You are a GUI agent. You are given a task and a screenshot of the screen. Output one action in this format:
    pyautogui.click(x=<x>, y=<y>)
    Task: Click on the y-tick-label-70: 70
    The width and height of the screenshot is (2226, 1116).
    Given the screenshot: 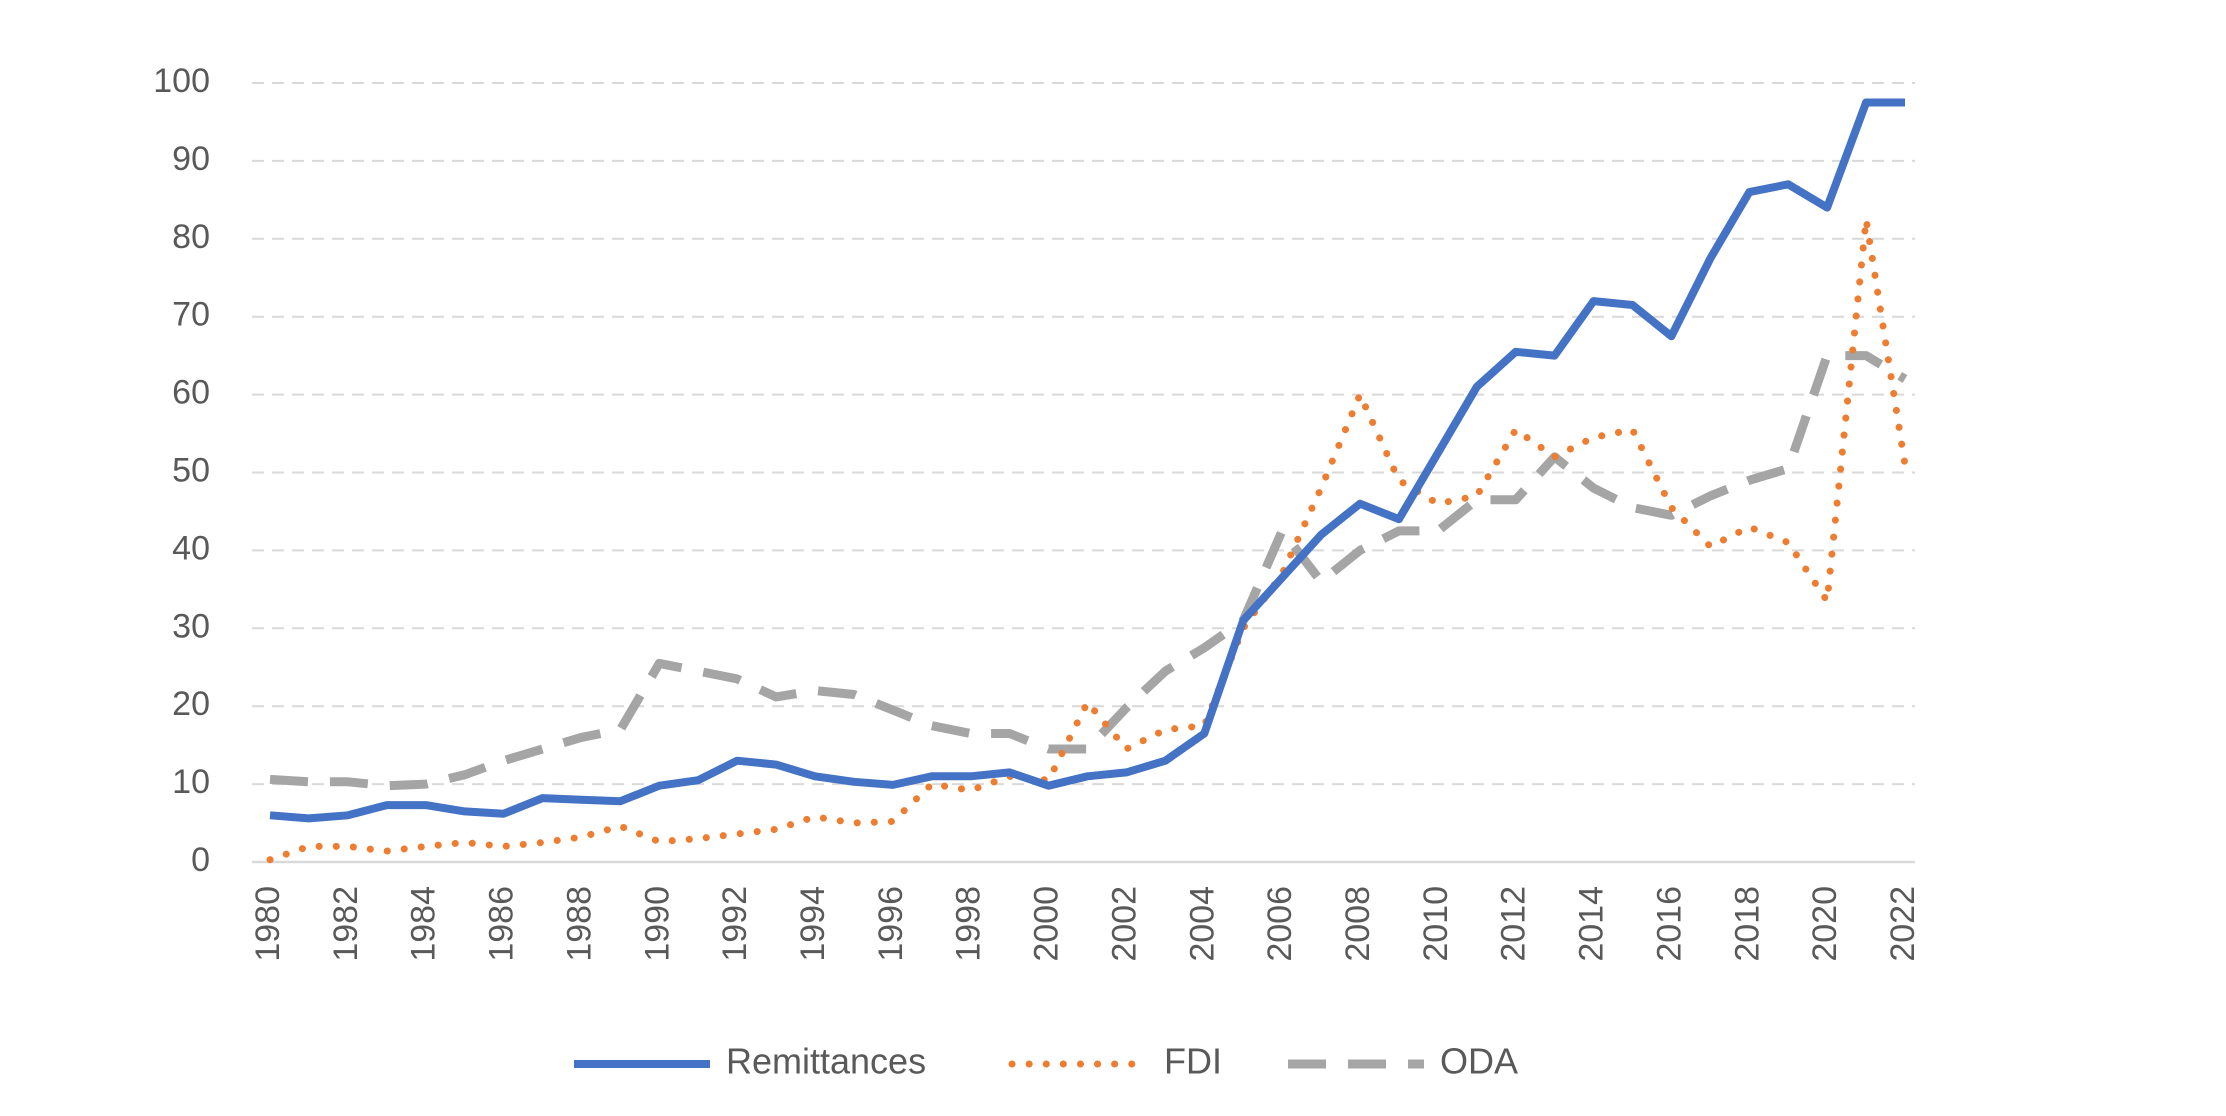 What is the action you would take?
    pyautogui.click(x=191, y=315)
    